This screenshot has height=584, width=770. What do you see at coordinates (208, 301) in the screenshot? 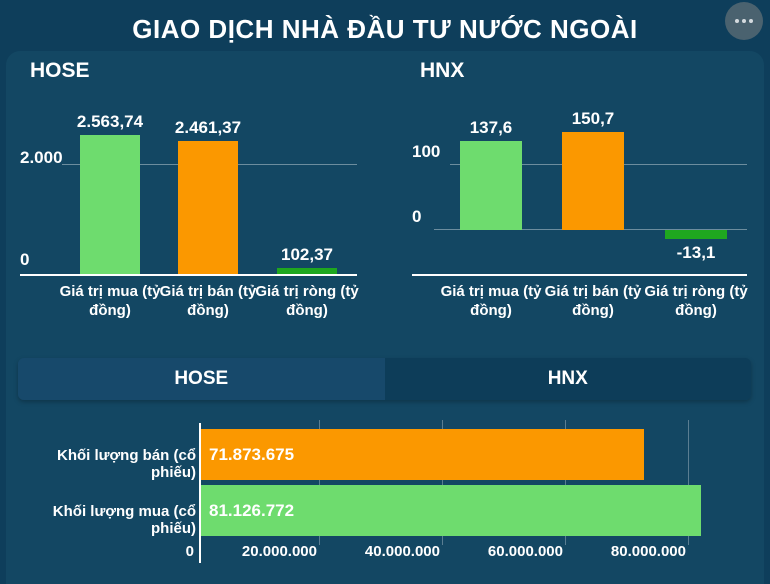
I see `hose-category-sell: Giá trị bán (tỷ đồng)` at bounding box center [208, 301].